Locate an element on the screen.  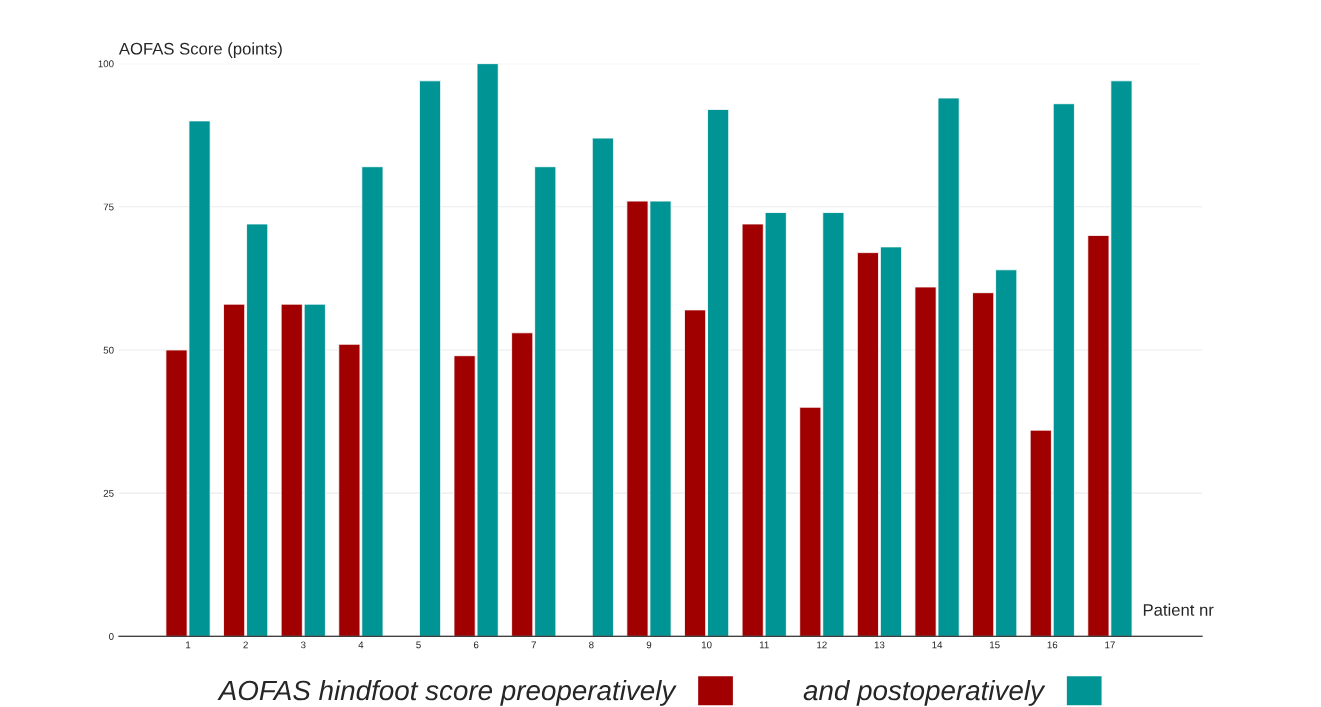
x-tick-label: 14 is located at coordinates (937, 645).